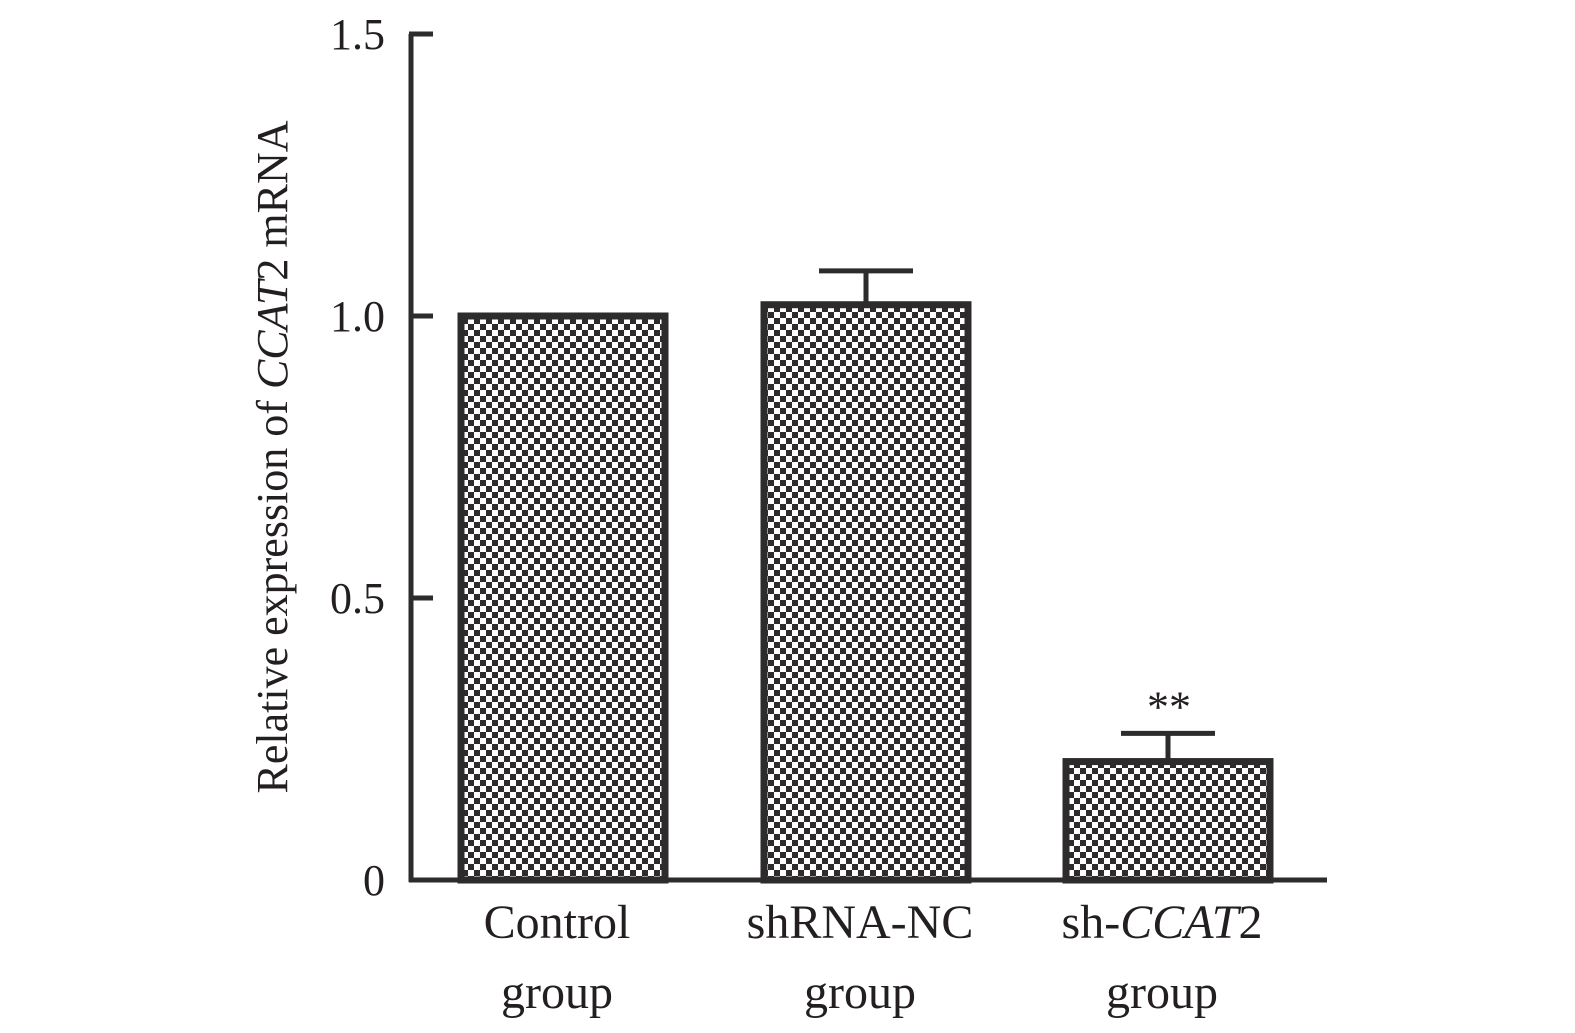 The height and width of the screenshot is (1033, 1575). I want to click on x-category-label: shRNA-NC, so click(860, 922).